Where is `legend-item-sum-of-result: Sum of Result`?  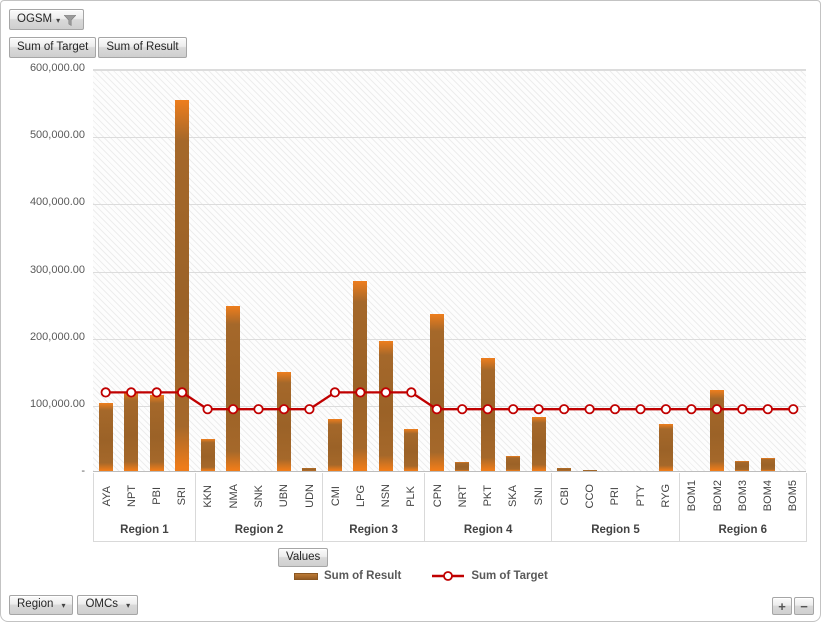
legend-item-sum-of-result: Sum of Result is located at coordinates (347, 576).